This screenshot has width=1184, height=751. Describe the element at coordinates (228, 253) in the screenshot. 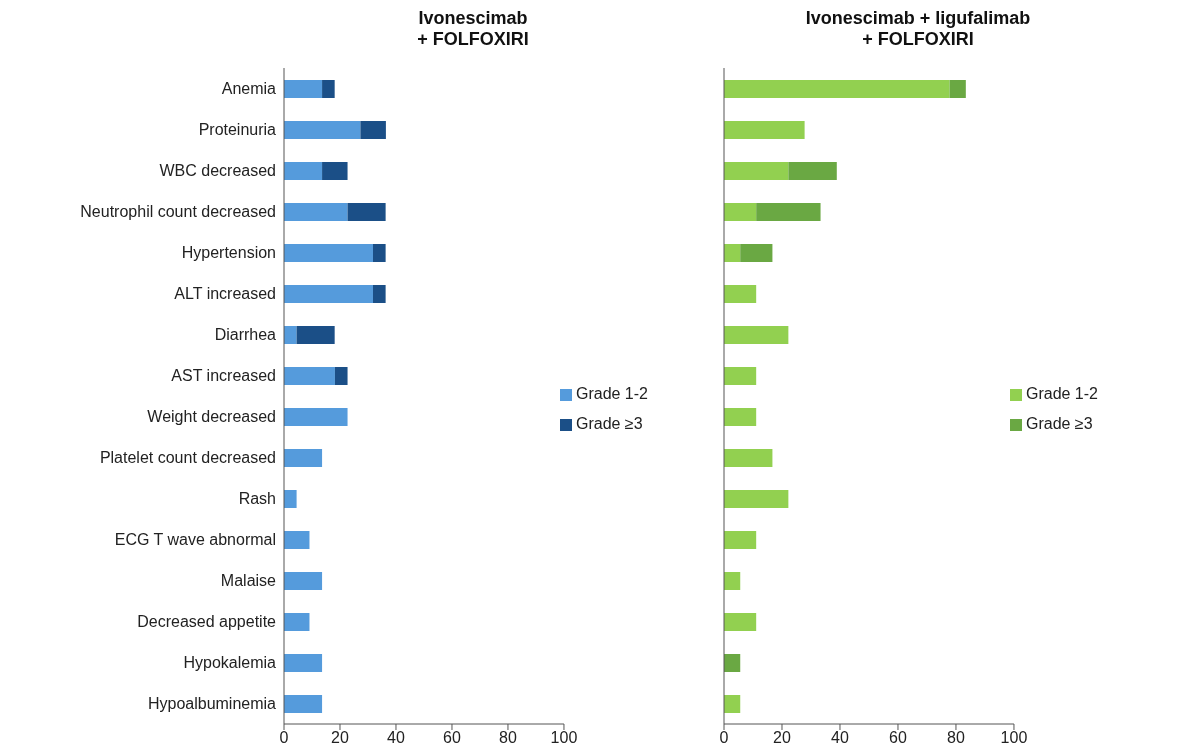

I see `y-tick-label: Hypertension` at that location.